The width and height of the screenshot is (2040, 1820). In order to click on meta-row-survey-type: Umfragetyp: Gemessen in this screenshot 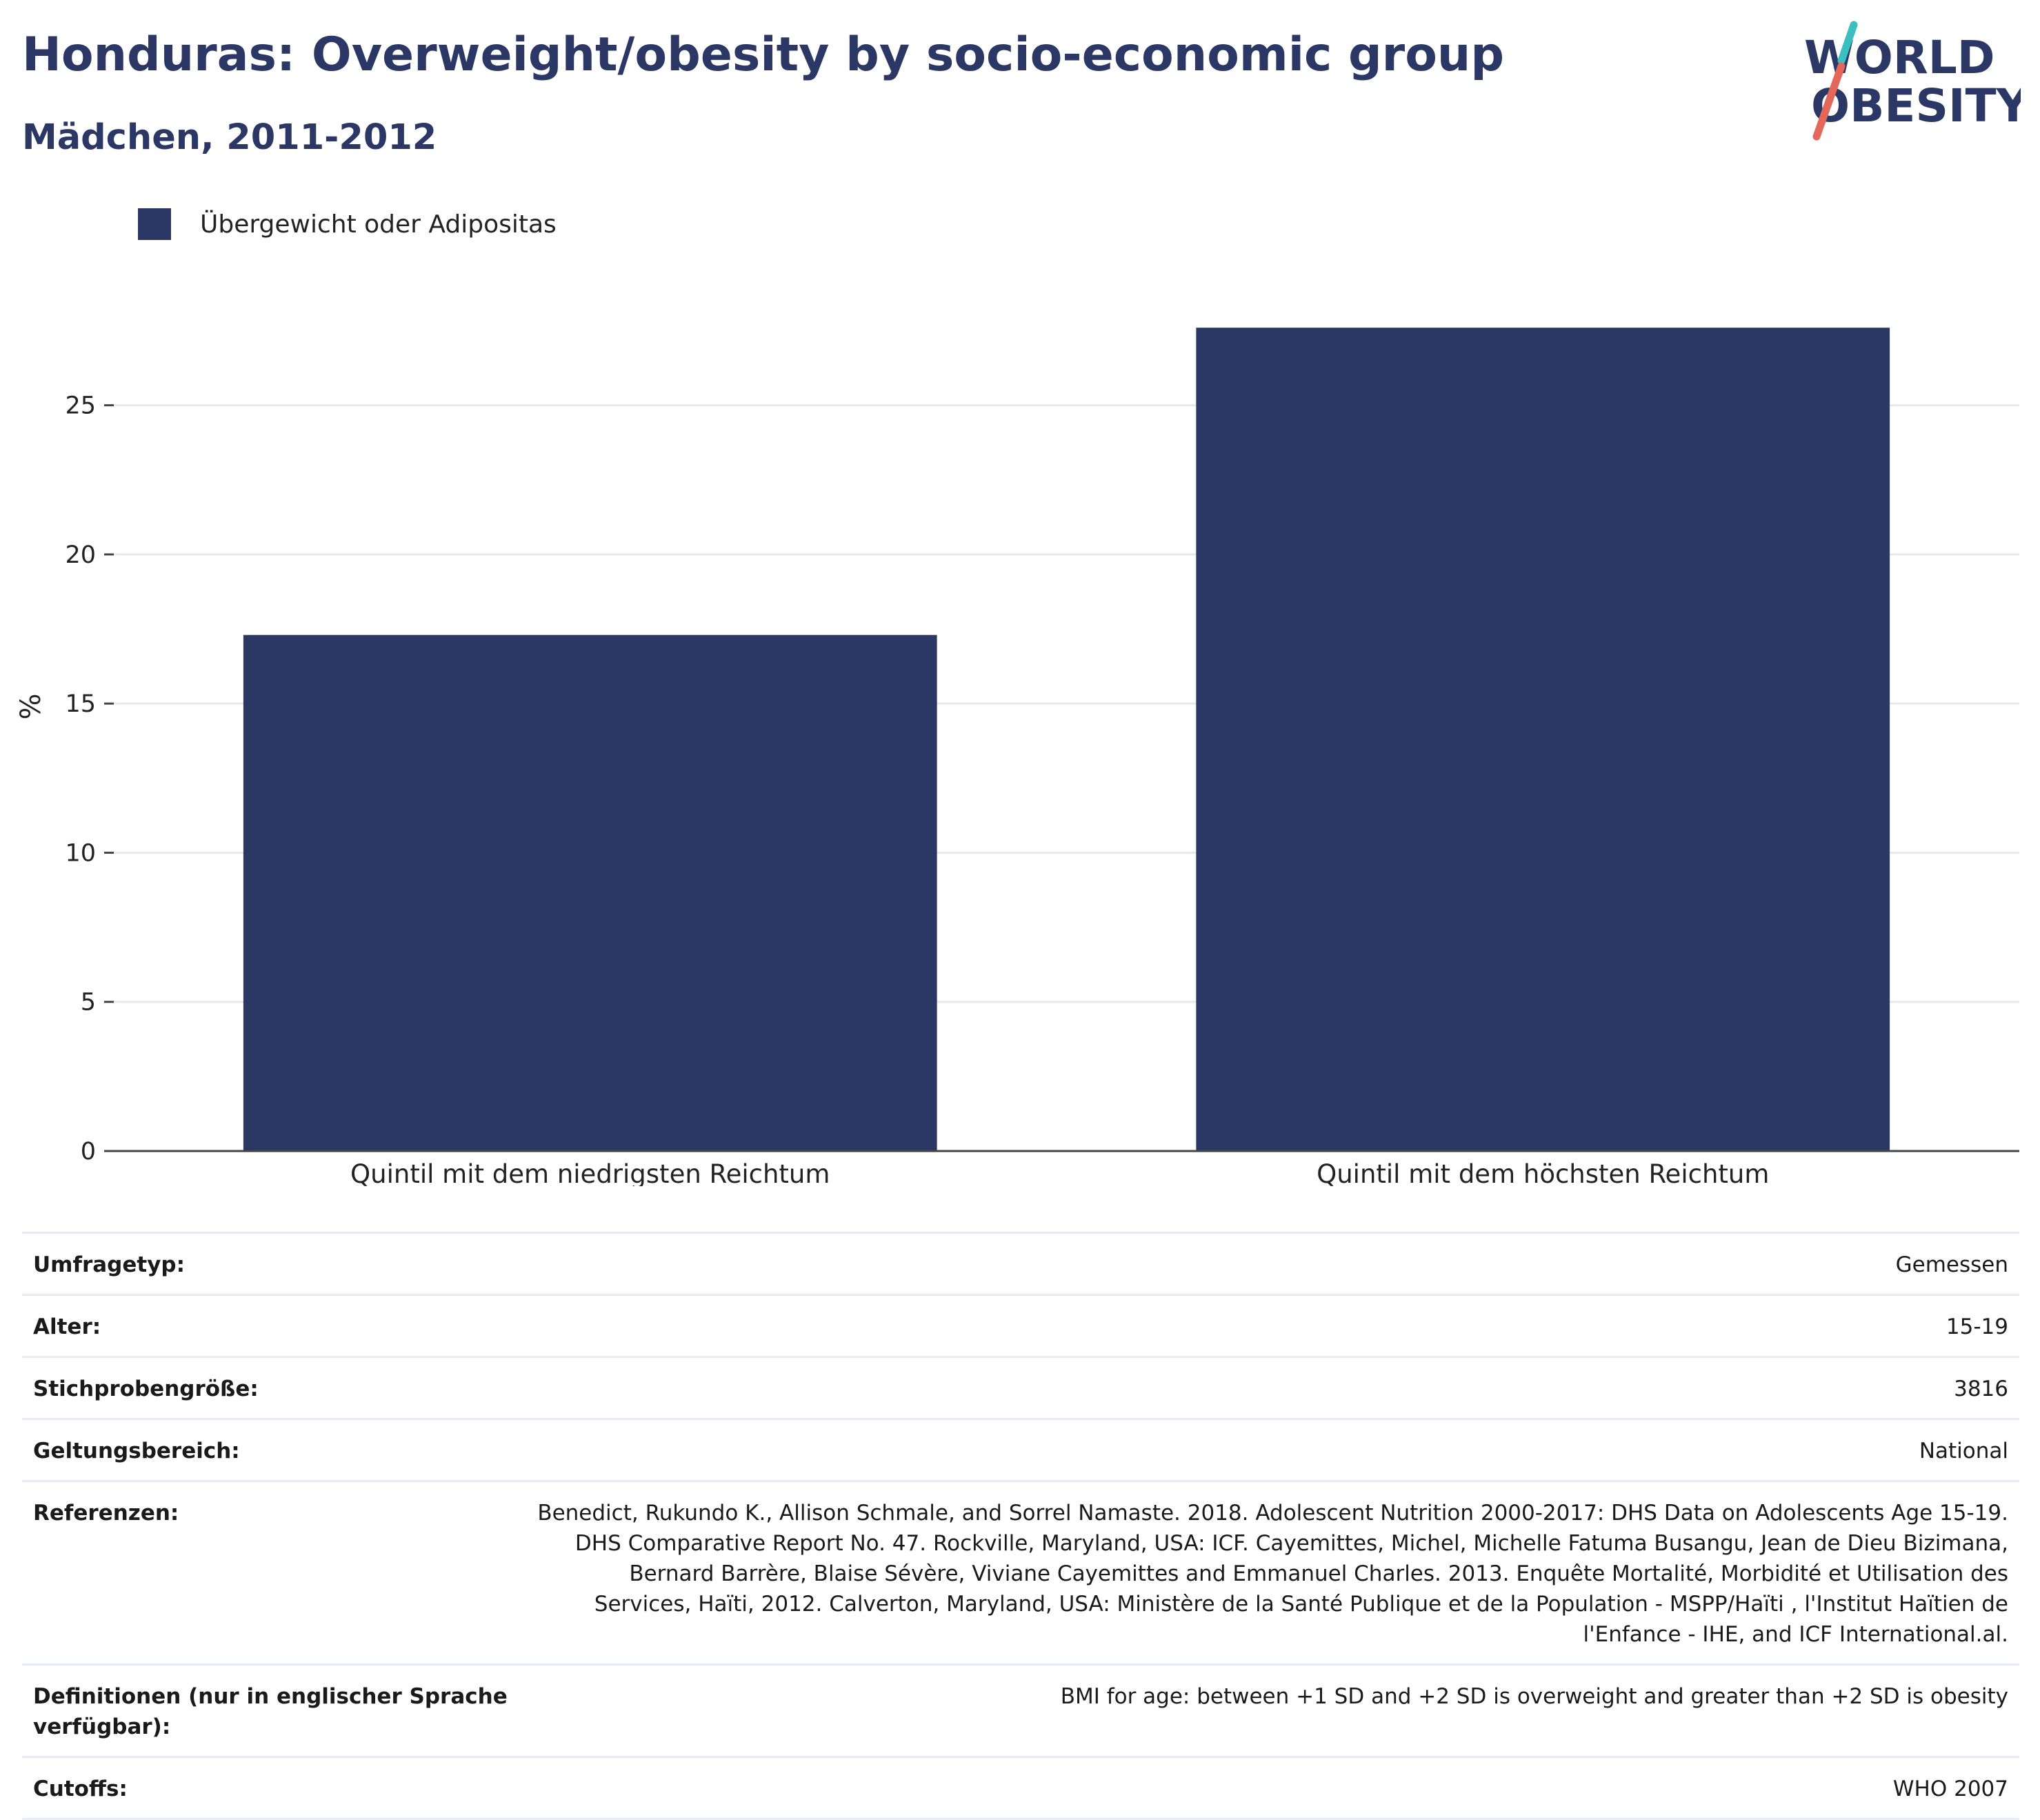, I will do `click(1020, 1265)`.